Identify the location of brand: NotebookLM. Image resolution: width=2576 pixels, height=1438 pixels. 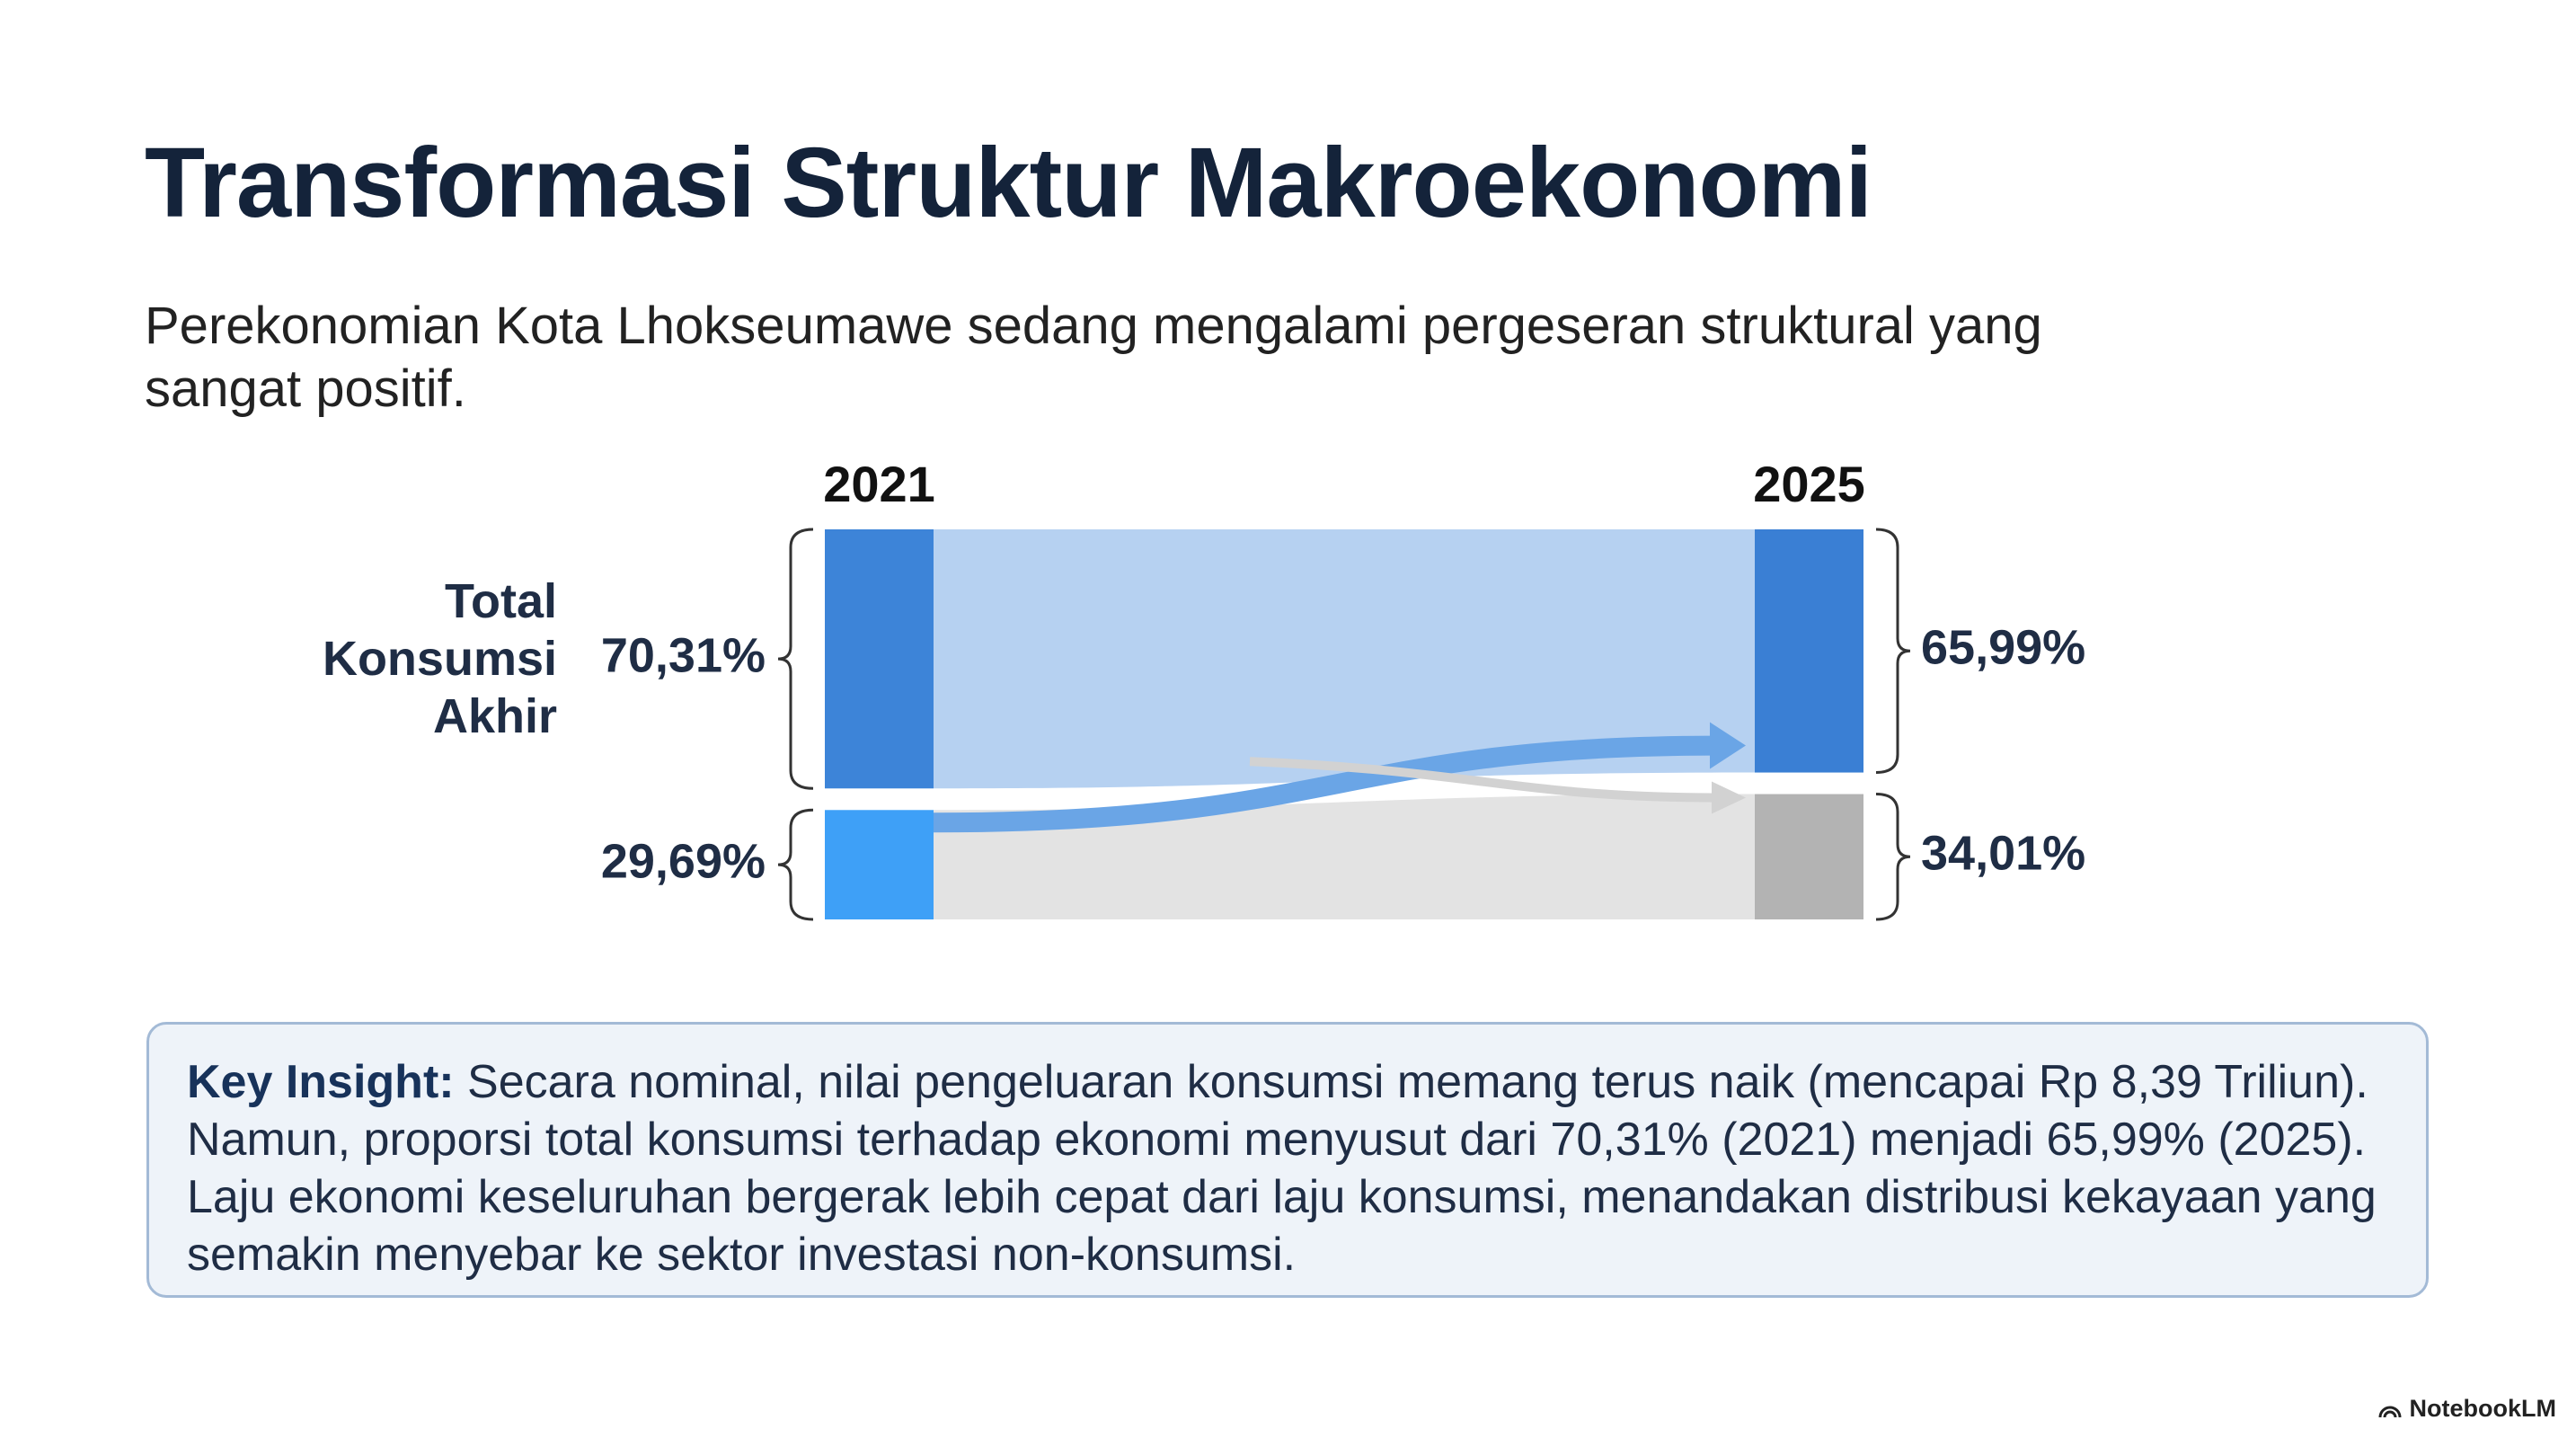
(2466, 1409).